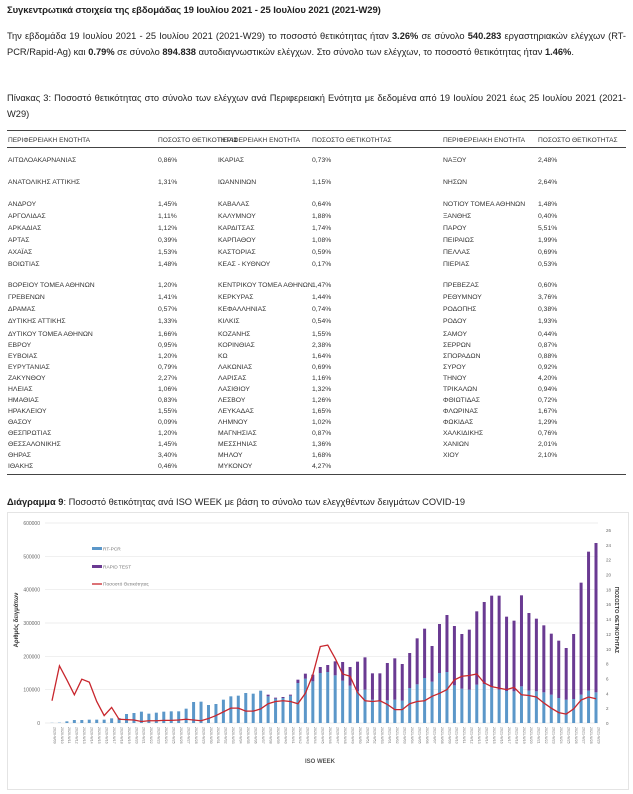  Describe the element at coordinates (236, 345) in the screenshot. I see `region-cell: ΚΟΡΙΝΘΙΑΣ` at that location.